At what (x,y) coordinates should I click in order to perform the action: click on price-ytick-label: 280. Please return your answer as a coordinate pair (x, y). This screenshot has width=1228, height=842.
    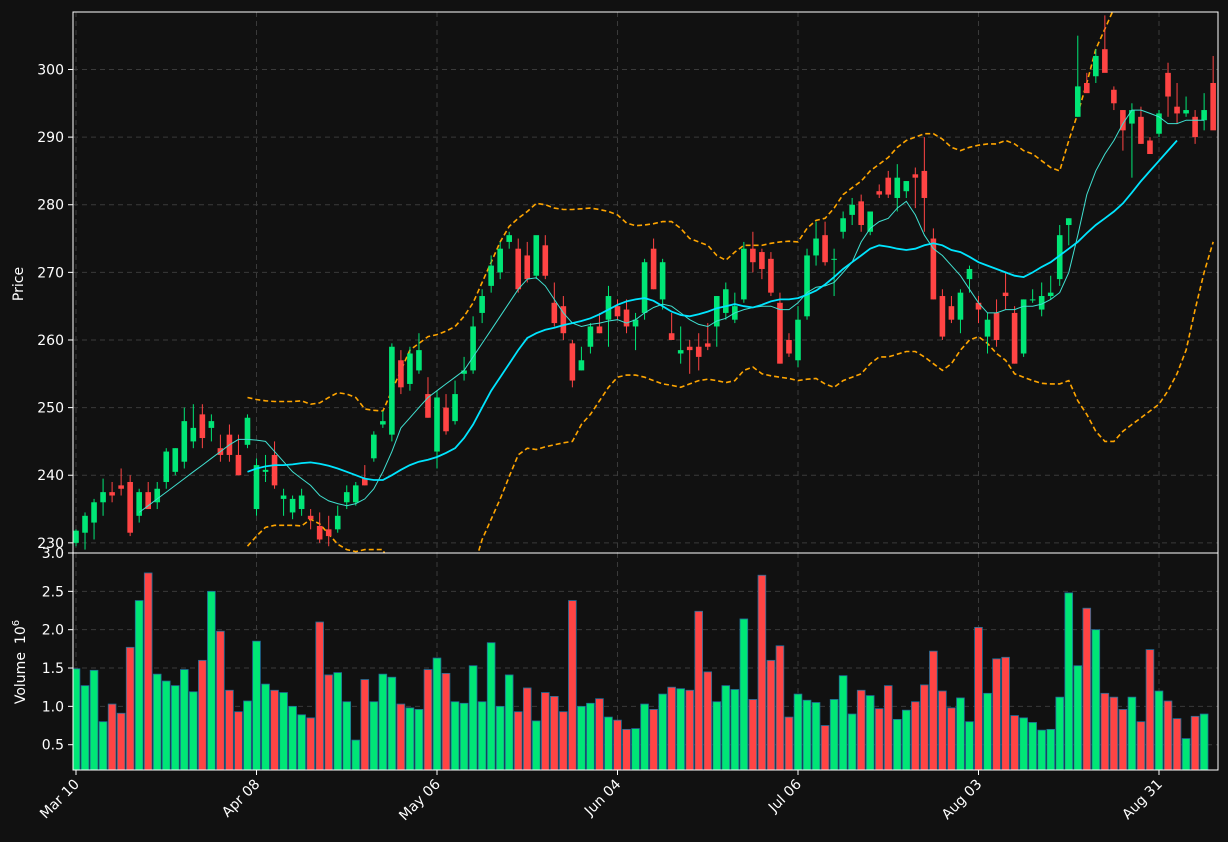
    Looking at the image, I should click on (50, 206).